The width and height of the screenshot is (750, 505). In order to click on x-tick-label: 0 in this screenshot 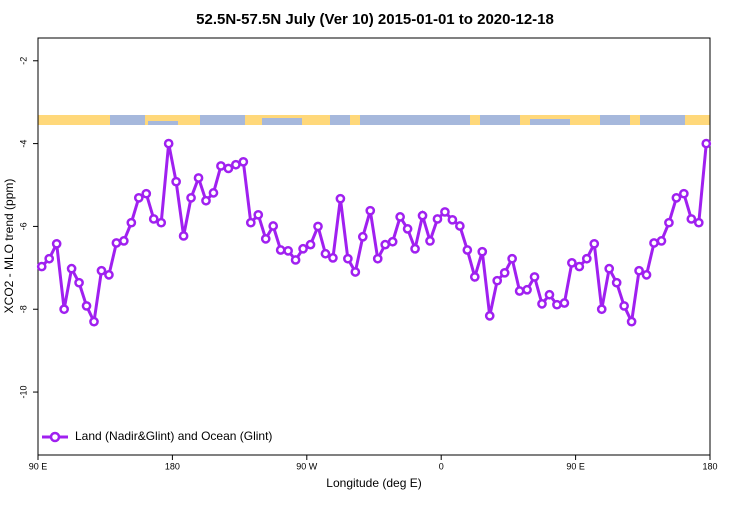, I will do `click(441, 466)`.